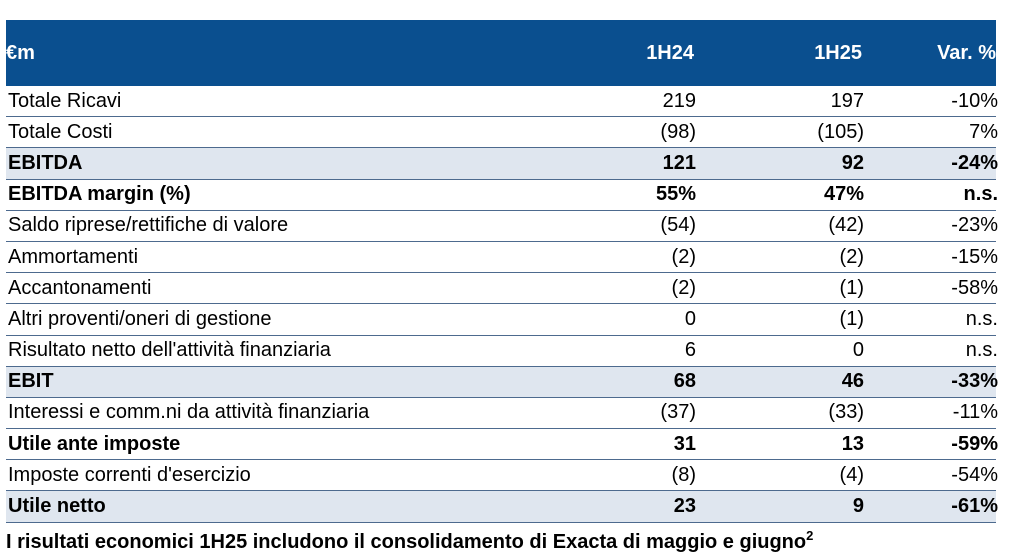 The width and height of the screenshot is (1010, 554). Describe the element at coordinates (840, 131) in the screenshot. I see `row-value-1h25: (105)` at that location.